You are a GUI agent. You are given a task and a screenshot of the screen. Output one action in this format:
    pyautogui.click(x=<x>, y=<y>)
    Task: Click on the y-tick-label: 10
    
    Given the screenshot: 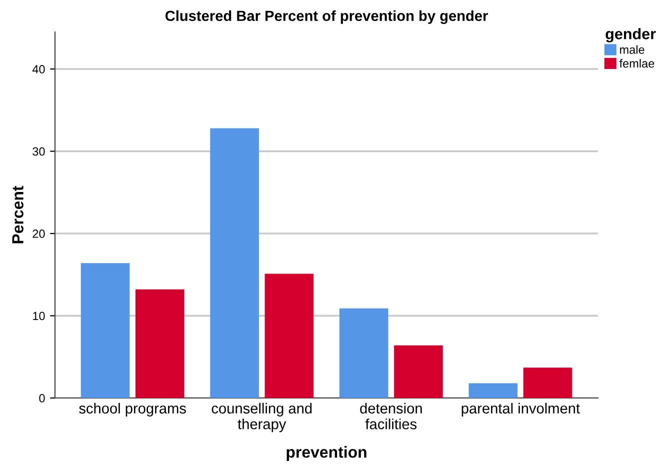 What is the action you would take?
    pyautogui.click(x=39, y=316)
    